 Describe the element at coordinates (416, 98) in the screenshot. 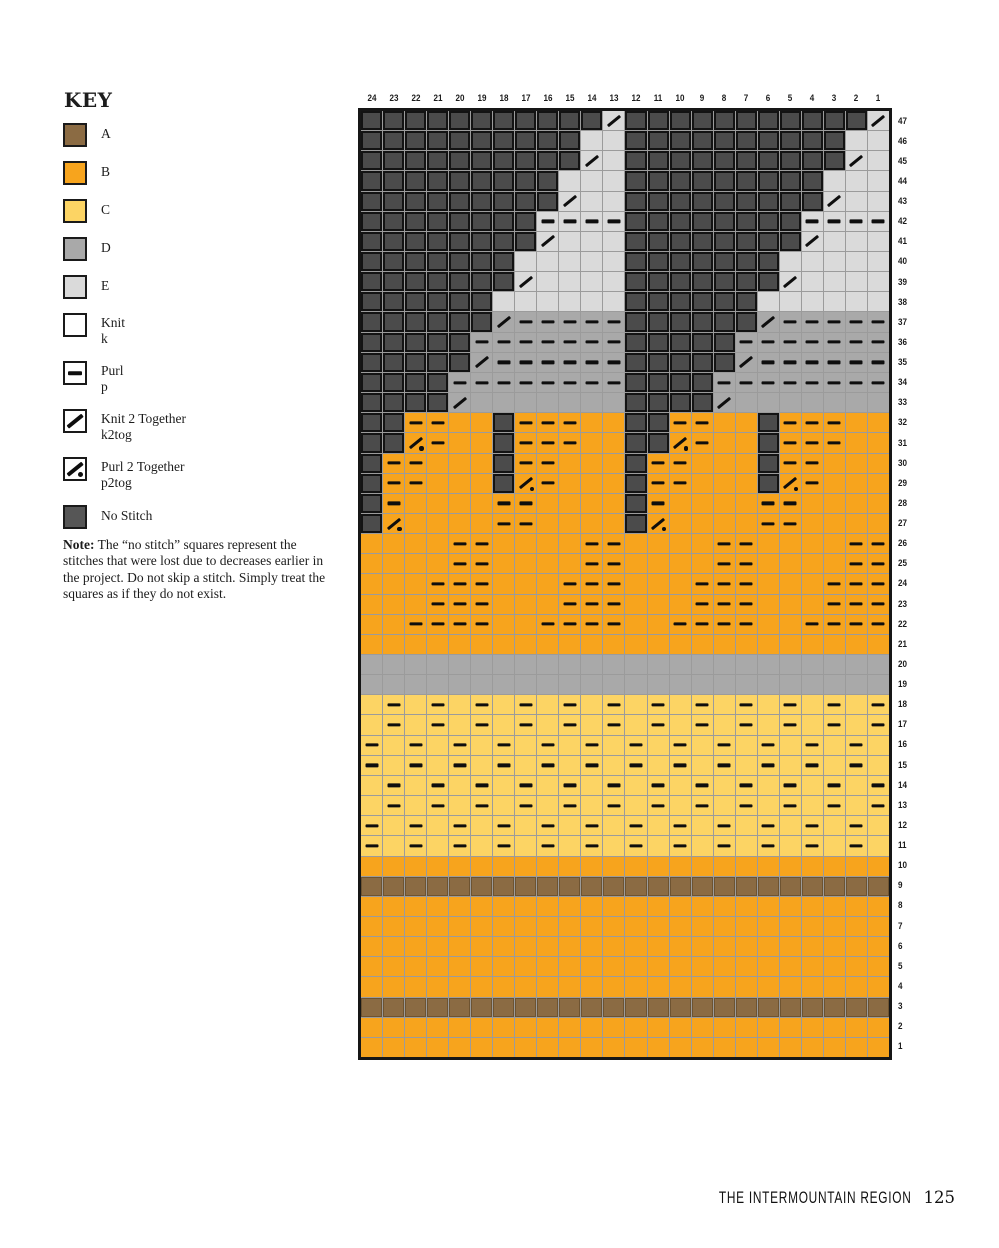

I see `column-number: 22` at that location.